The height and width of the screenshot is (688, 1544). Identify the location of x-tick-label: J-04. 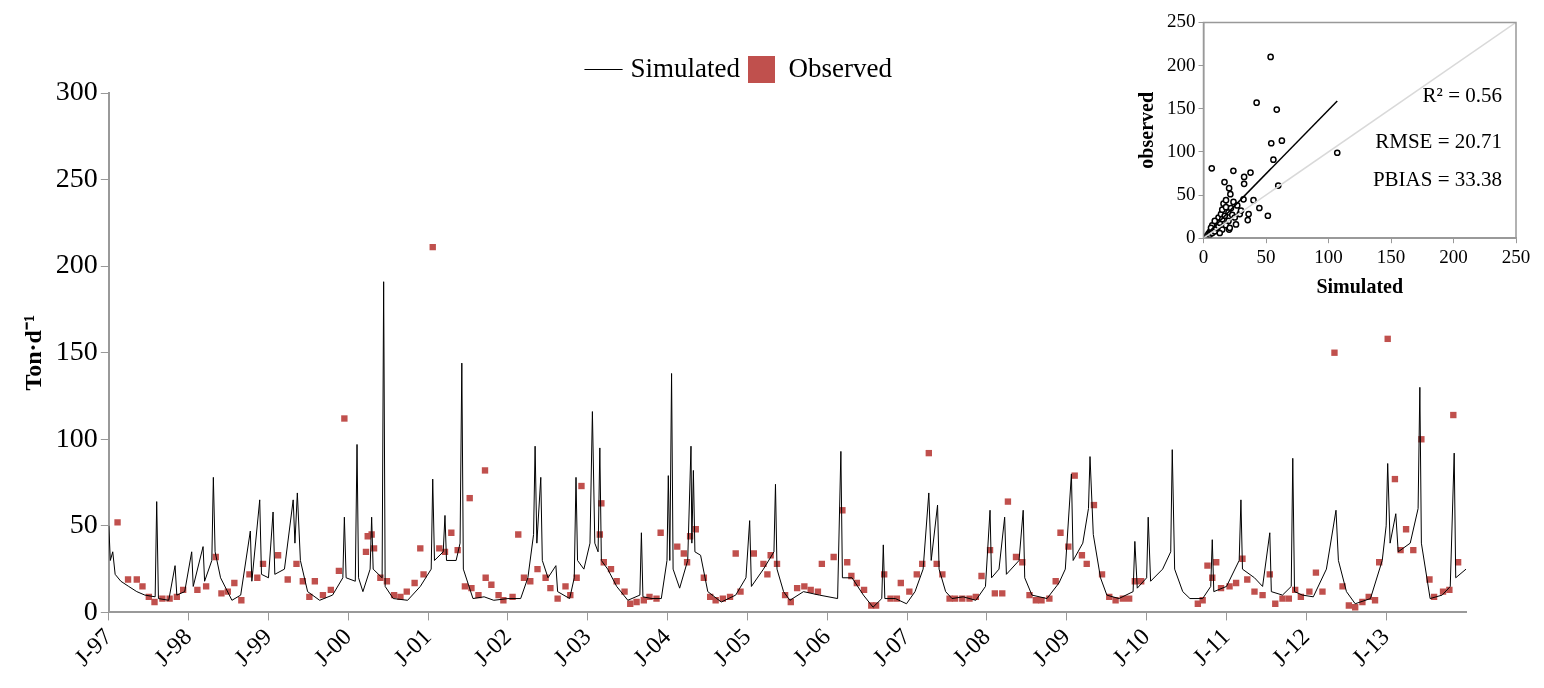
(652, 647).